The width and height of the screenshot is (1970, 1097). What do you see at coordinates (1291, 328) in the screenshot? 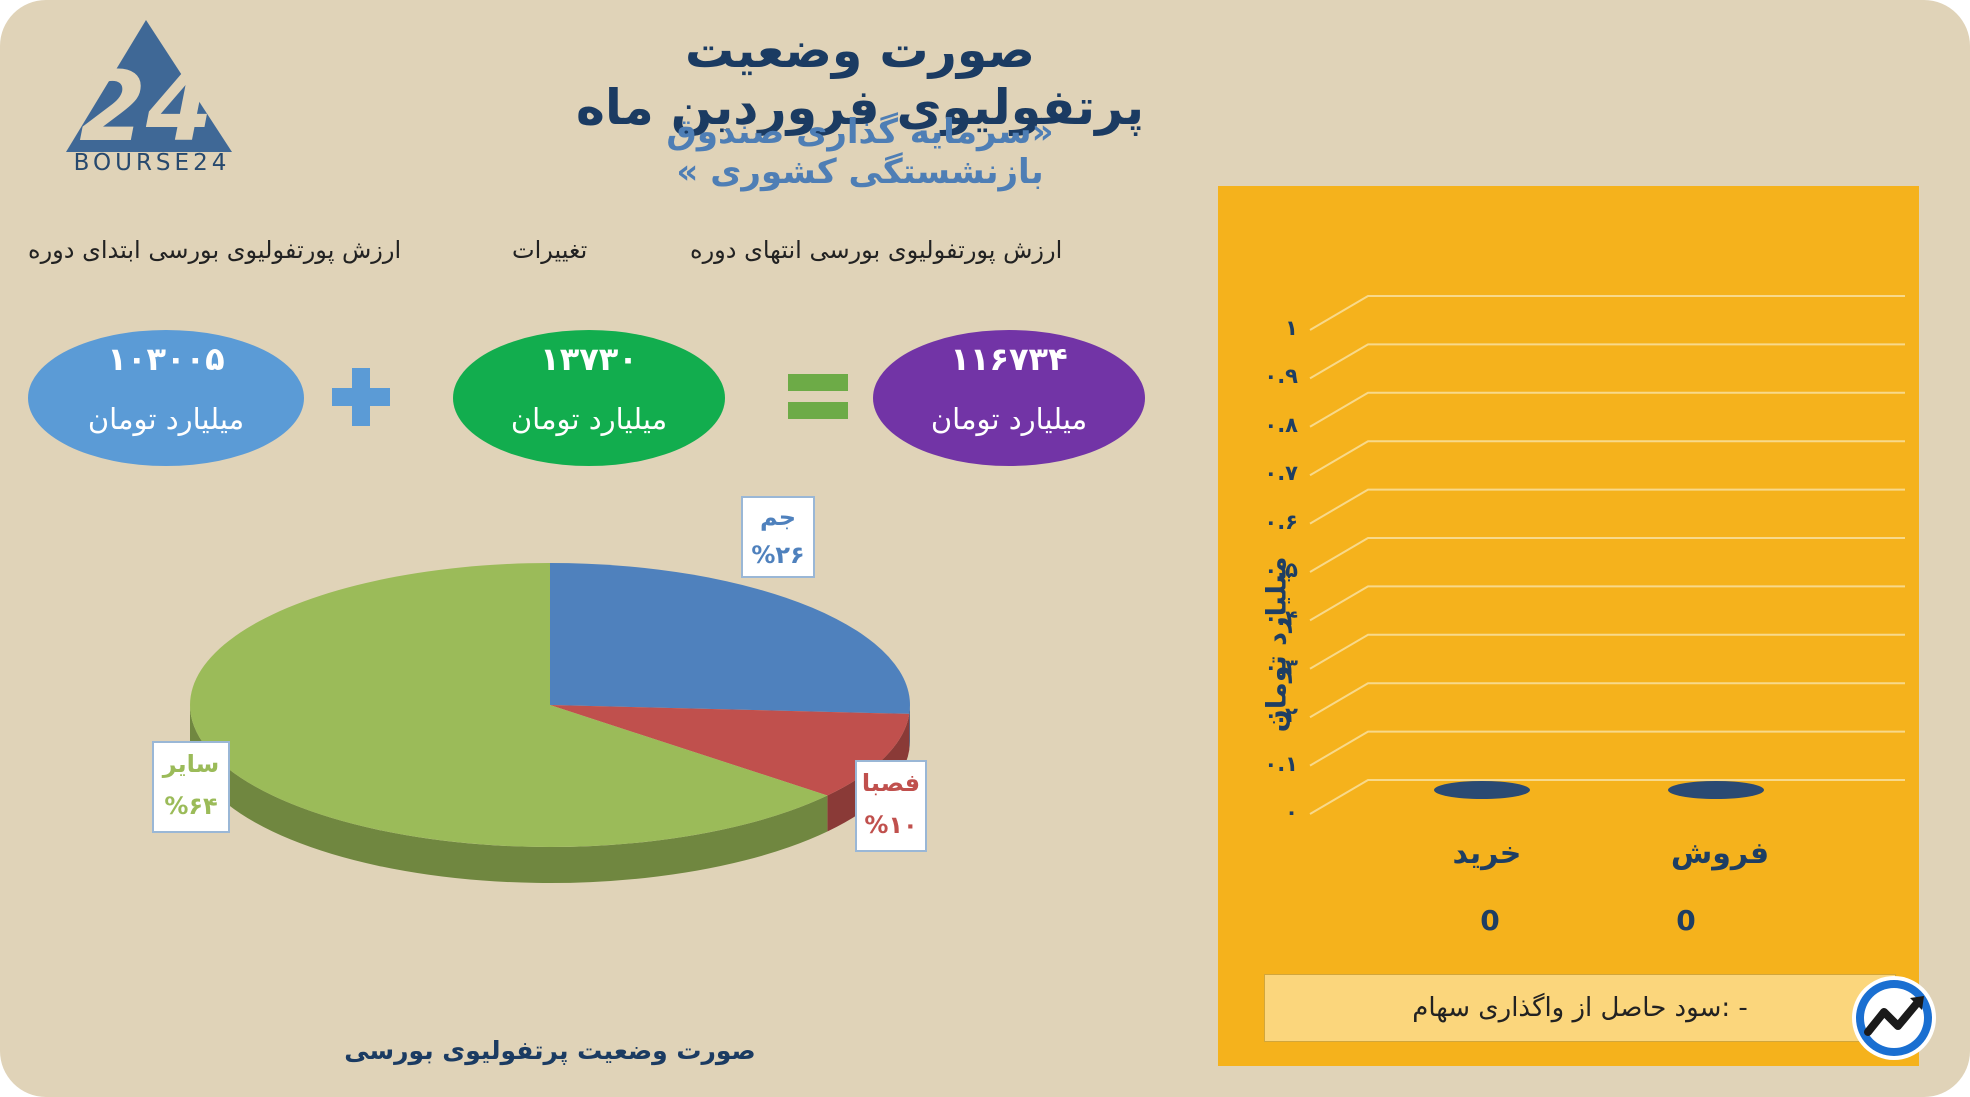
I see `y-tick-10: ۱` at bounding box center [1291, 328].